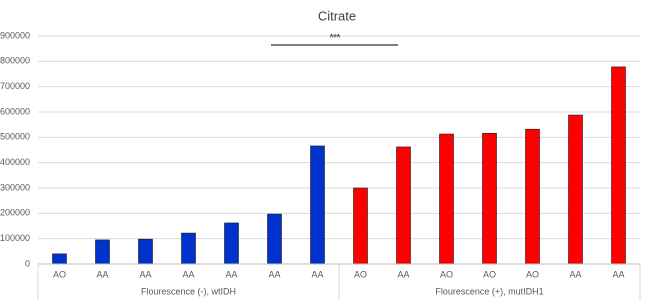  Describe the element at coordinates (15, 213) in the screenshot. I see `y-tick-label: 200000` at that location.